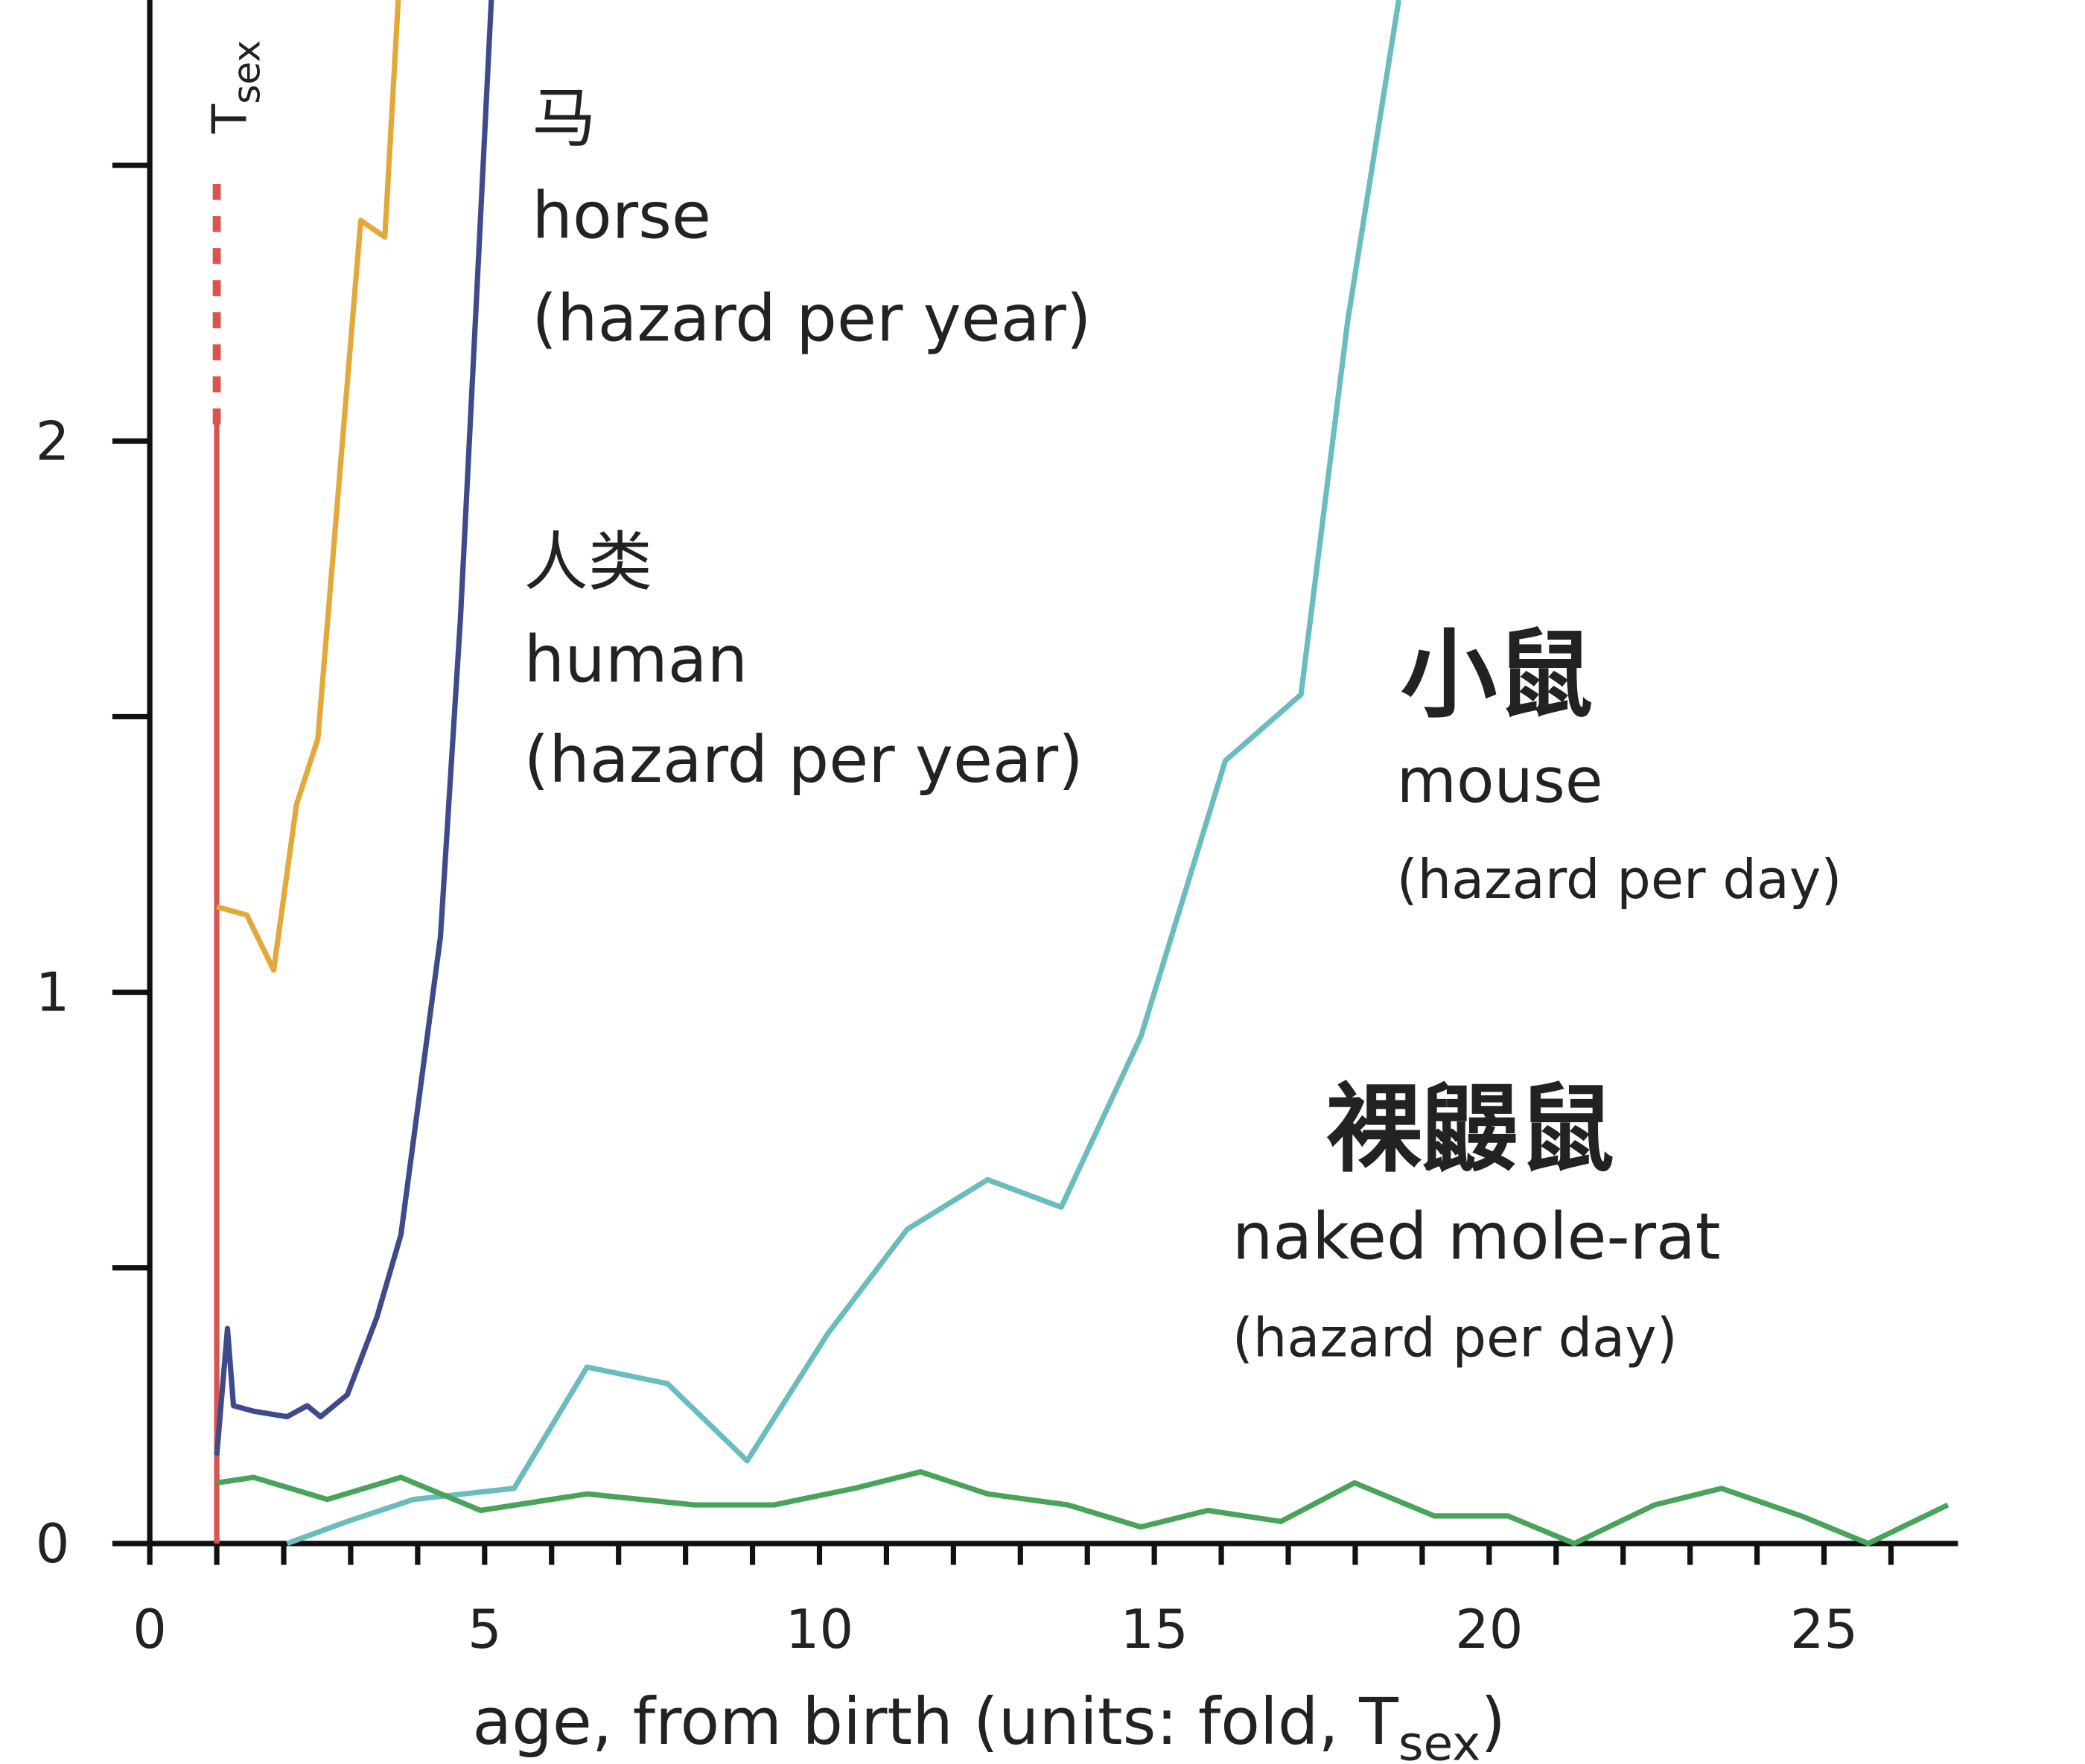  I want to click on x-tick-label: 25, so click(1824, 1629).